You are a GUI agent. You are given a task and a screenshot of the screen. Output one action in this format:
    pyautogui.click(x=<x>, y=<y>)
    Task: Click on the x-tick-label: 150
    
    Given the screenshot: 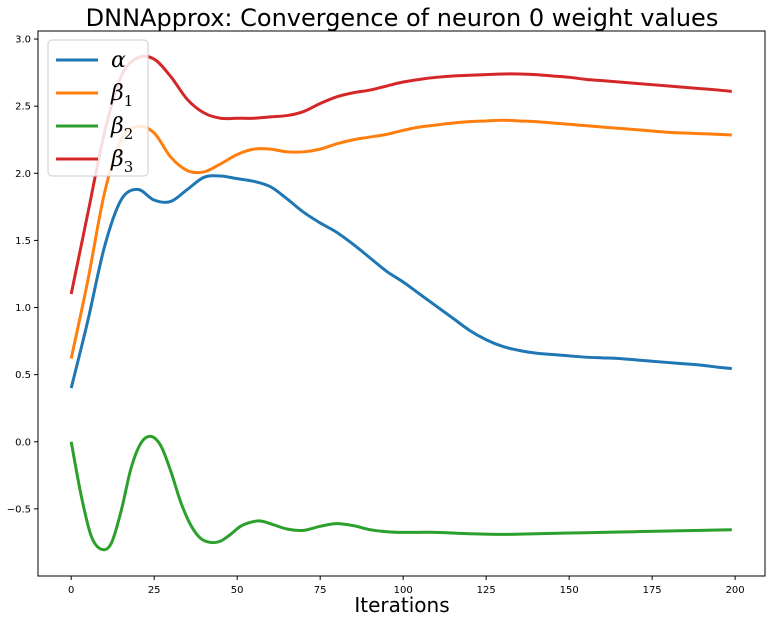 What is the action you would take?
    pyautogui.click(x=569, y=590)
    